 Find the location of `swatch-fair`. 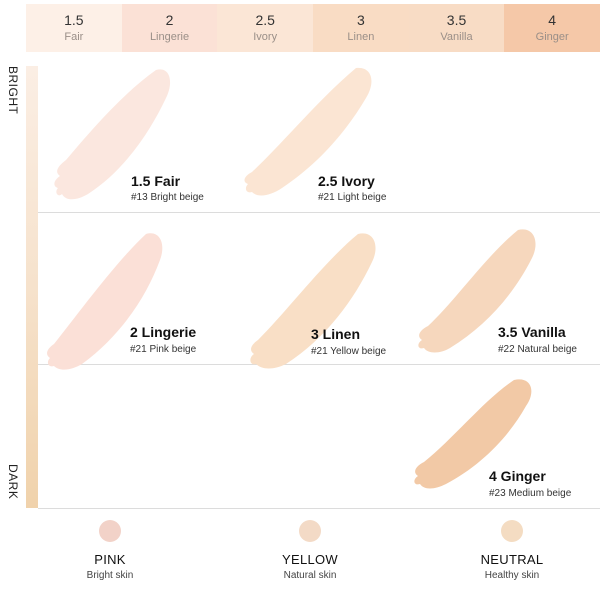

swatch-fair is located at coordinates (112, 134).